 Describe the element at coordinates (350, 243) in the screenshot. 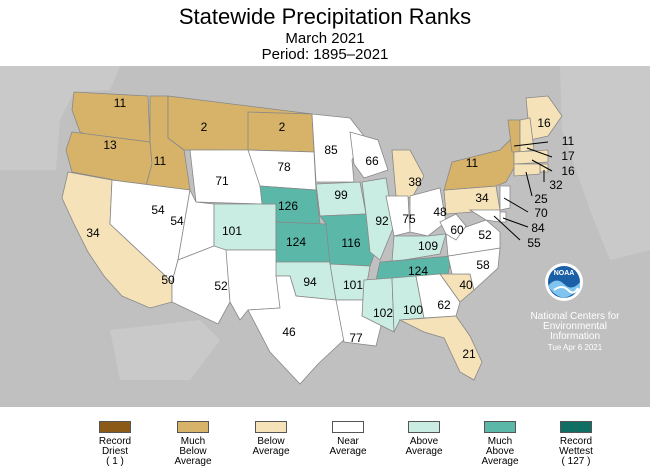

I see `rank-label-mo: 116` at that location.